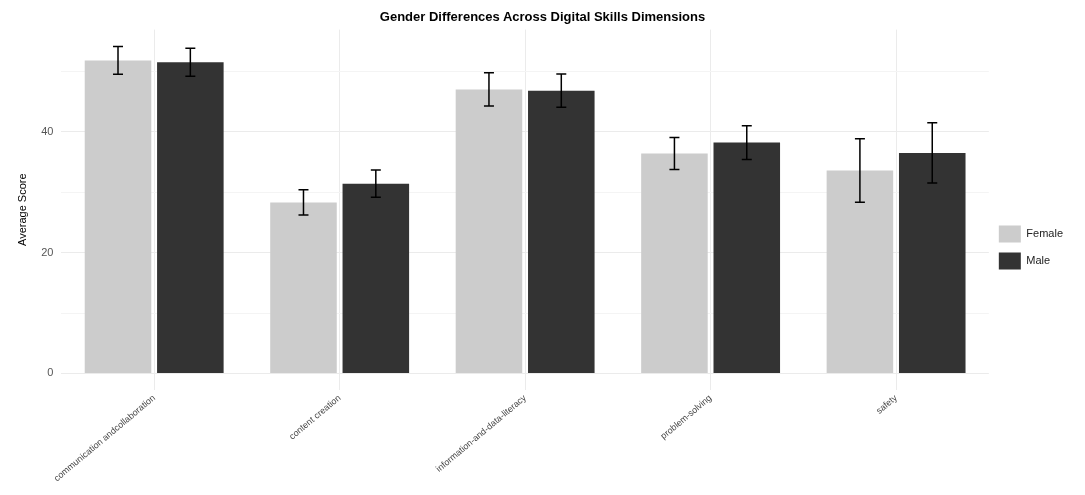  What do you see at coordinates (47, 130) in the screenshot?
I see `y-tick-label: 40` at bounding box center [47, 130].